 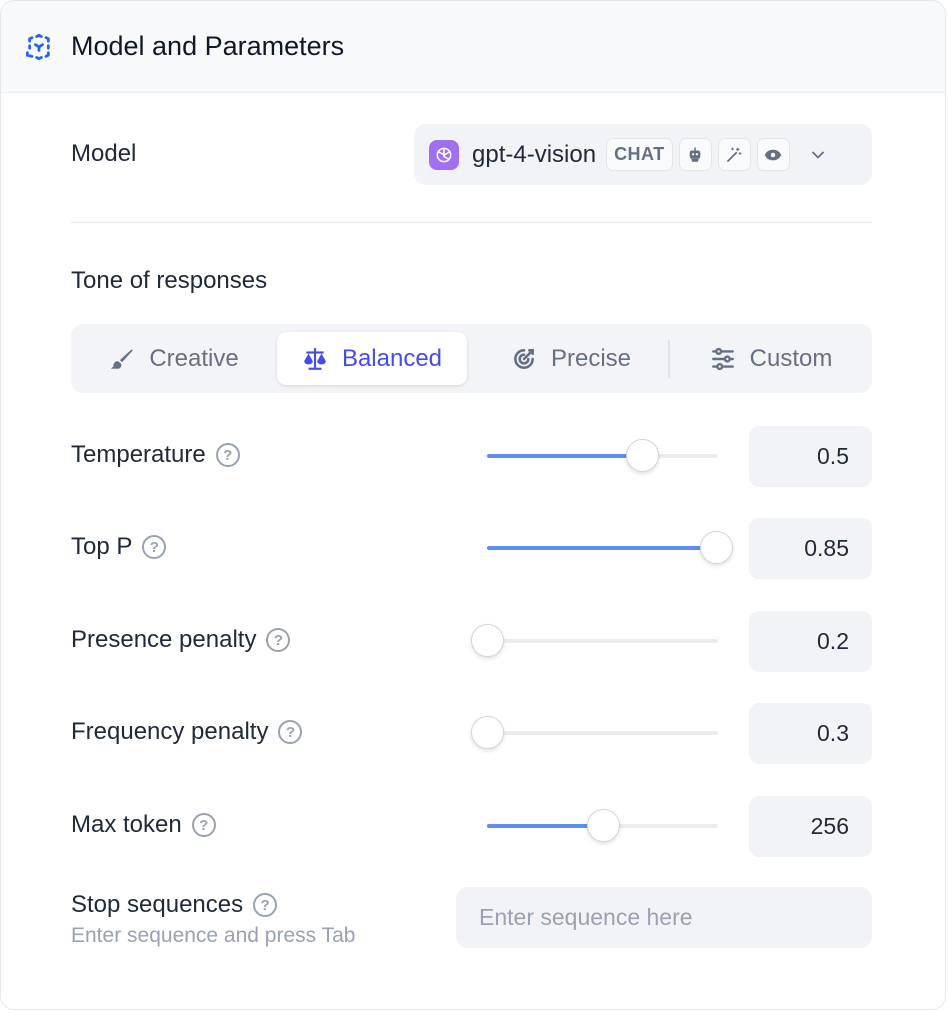 I want to click on sliders-icon, so click(x=722, y=358).